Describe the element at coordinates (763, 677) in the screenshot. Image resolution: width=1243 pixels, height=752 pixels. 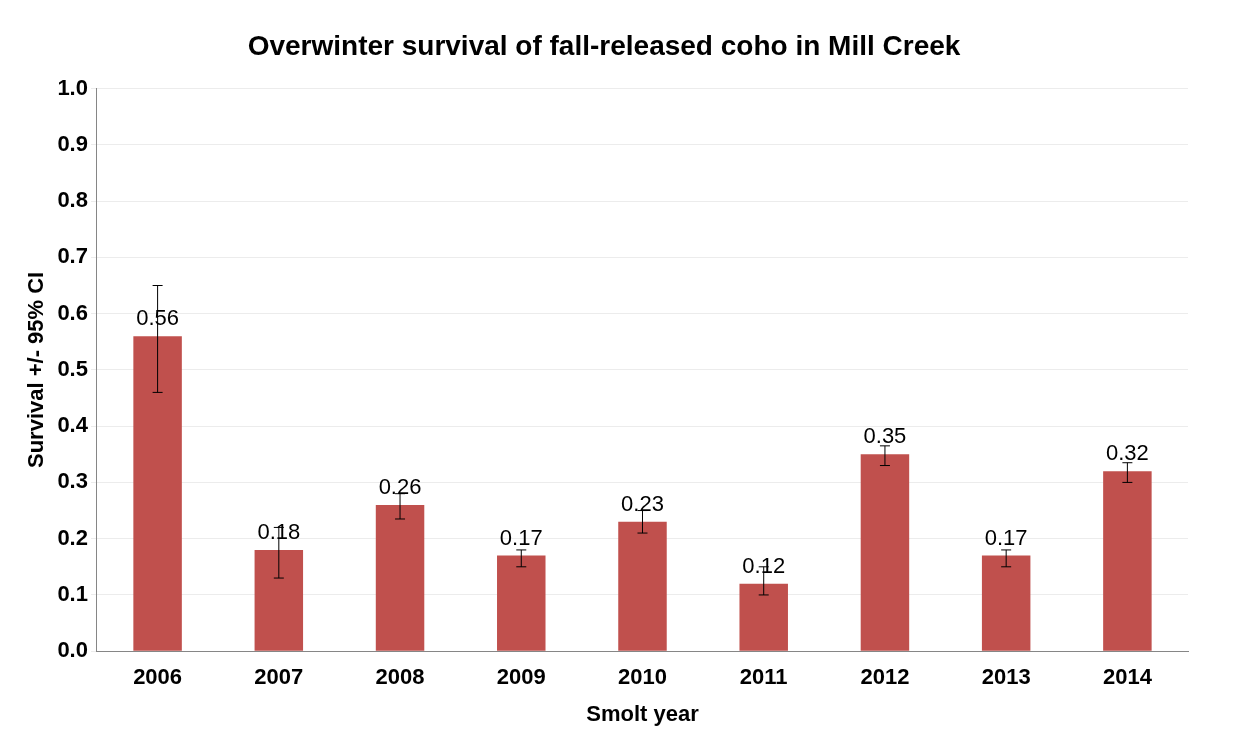
I see `x-tick-label: 2011` at that location.